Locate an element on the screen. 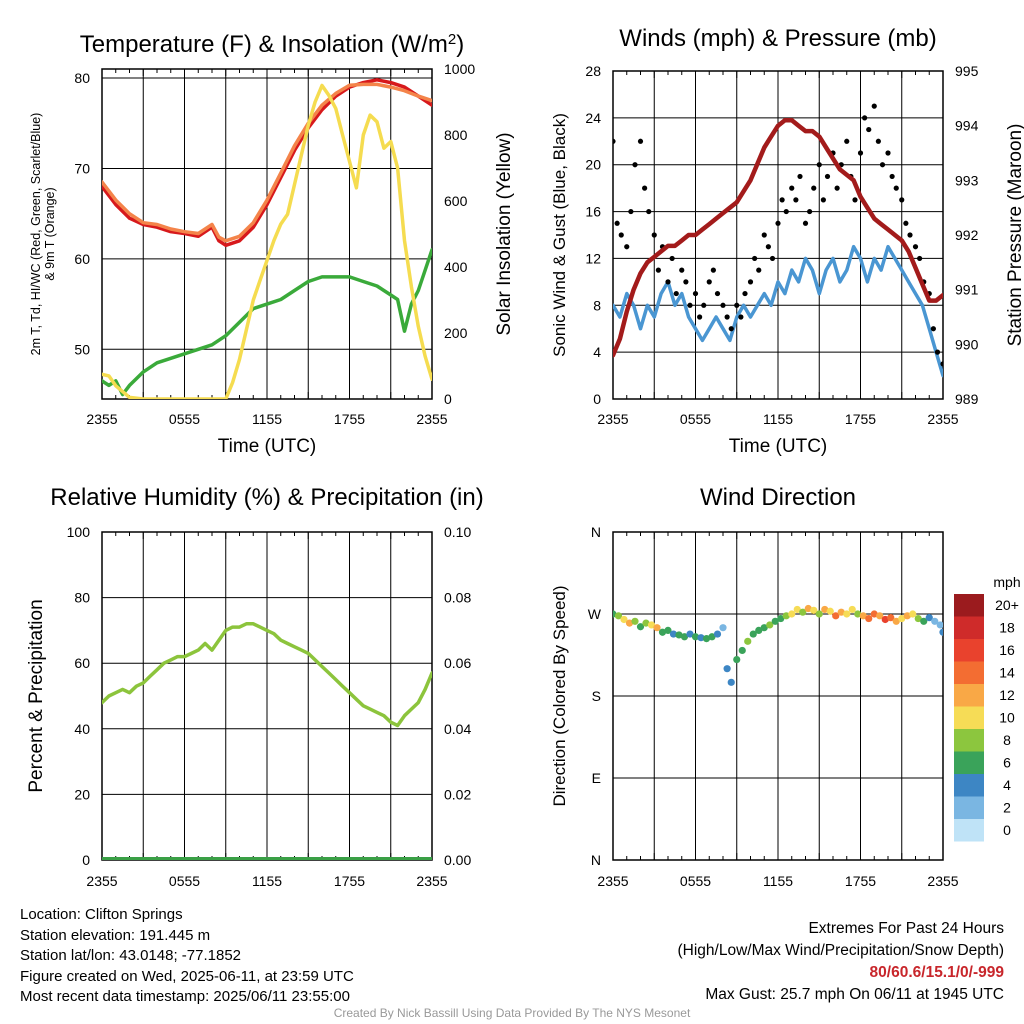 The height and width of the screenshot is (1024, 1024). y-tick-label: 0 is located at coordinates (86, 860).